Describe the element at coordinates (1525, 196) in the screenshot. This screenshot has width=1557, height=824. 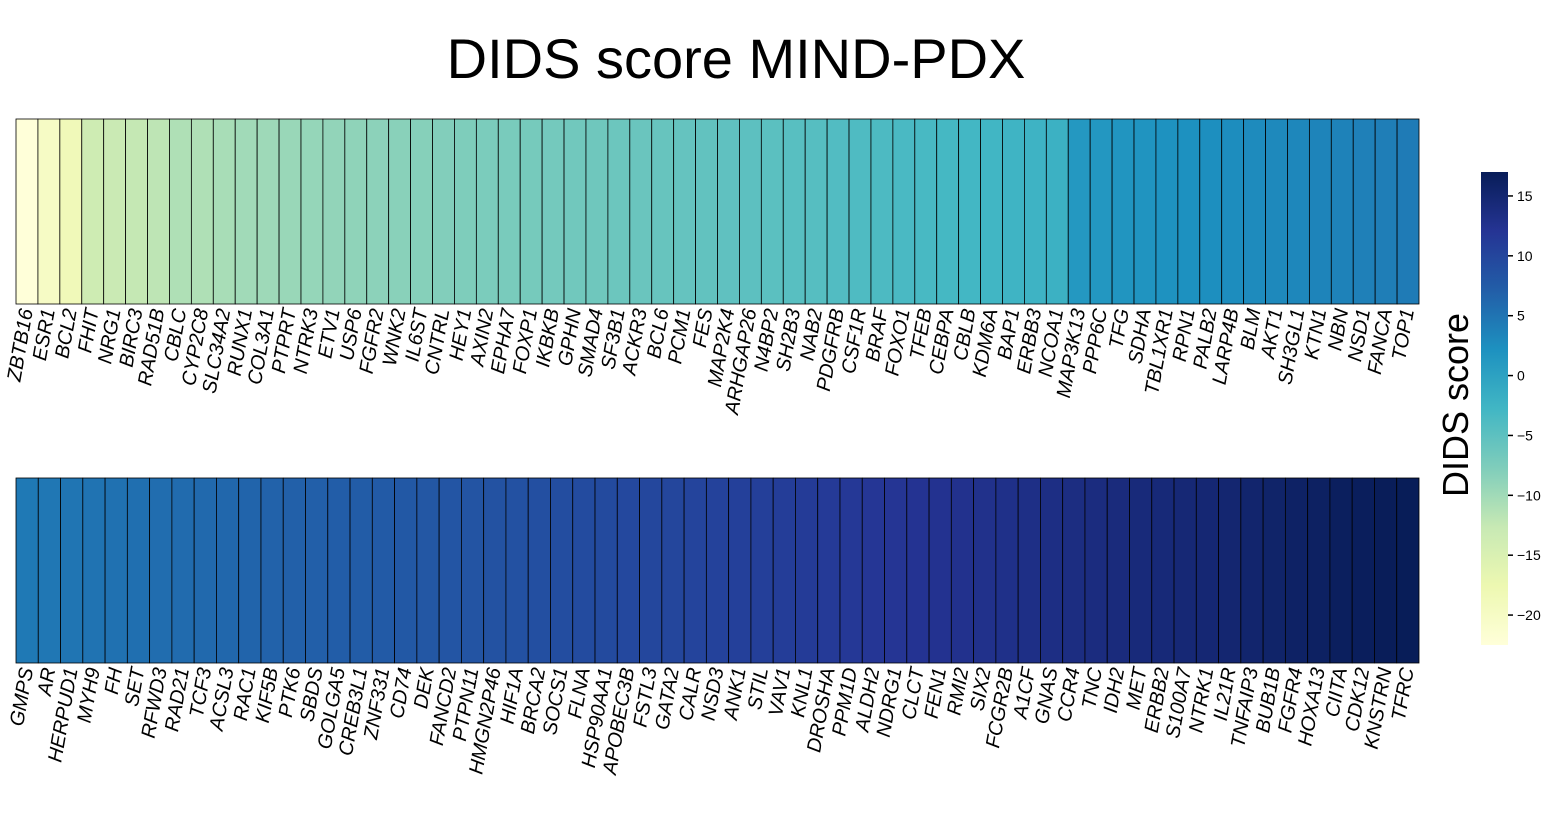
I see `colorbar-tick-label: 15` at that location.